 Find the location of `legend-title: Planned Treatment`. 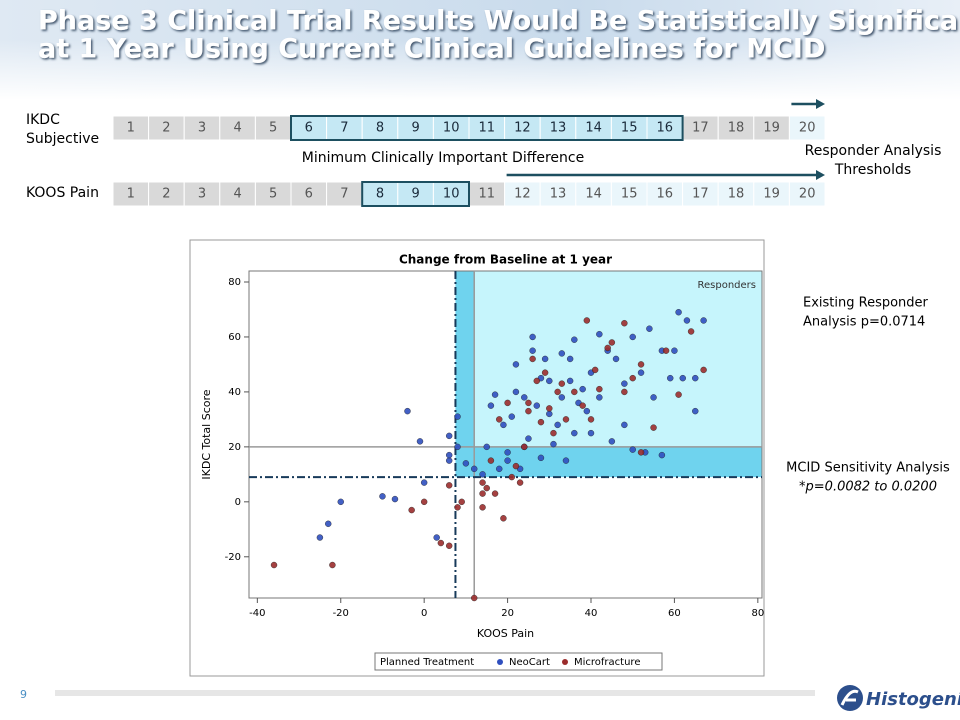

legend-title: Planned Treatment is located at coordinates (427, 662).